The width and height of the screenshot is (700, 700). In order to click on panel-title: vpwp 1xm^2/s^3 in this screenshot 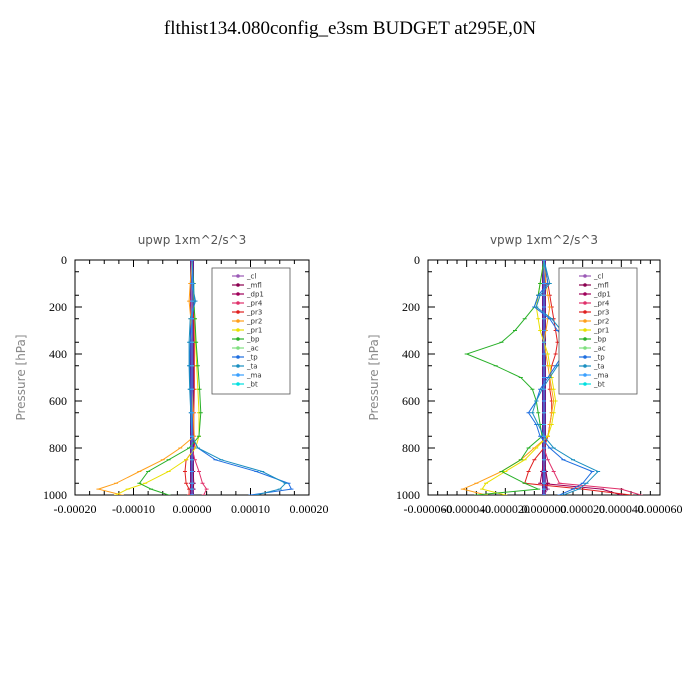, I will do `click(544, 240)`.